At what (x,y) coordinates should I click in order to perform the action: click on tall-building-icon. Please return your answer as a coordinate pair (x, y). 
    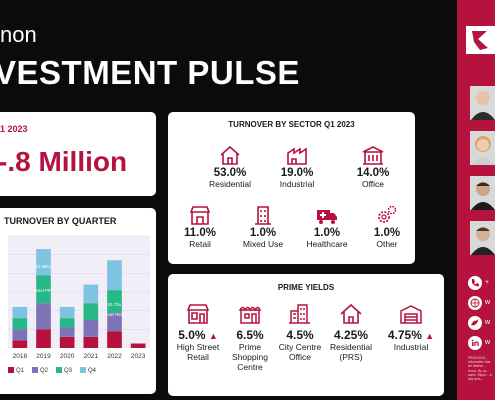
    Looking at the image, I should click on (263, 215).